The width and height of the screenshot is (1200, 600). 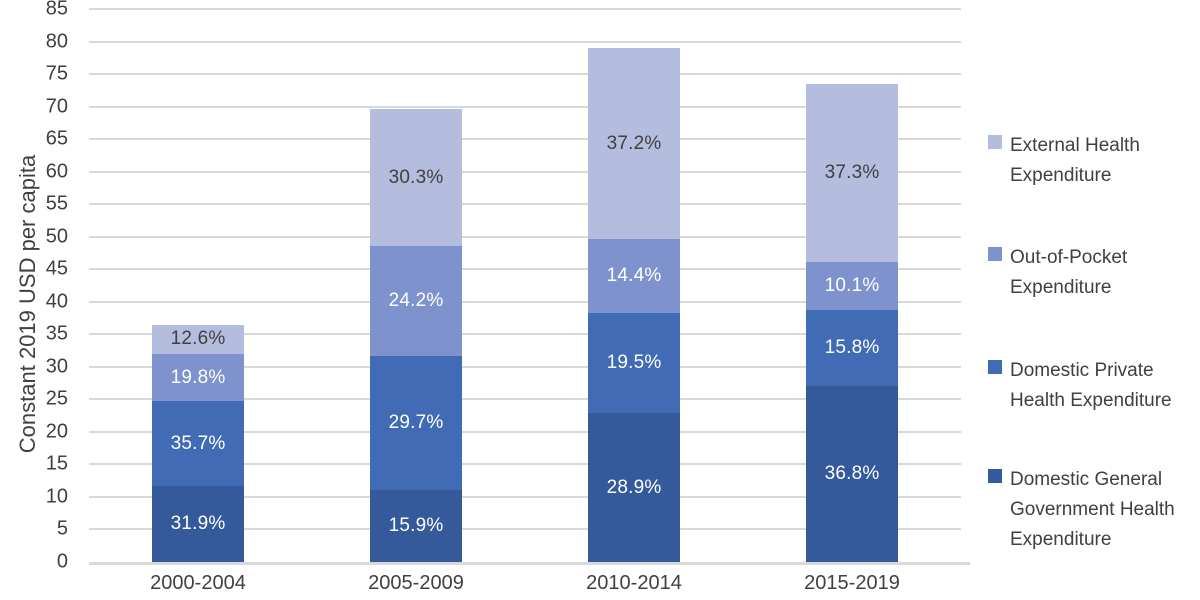 I want to click on bar-segment-label: 24.2%, so click(x=416, y=301).